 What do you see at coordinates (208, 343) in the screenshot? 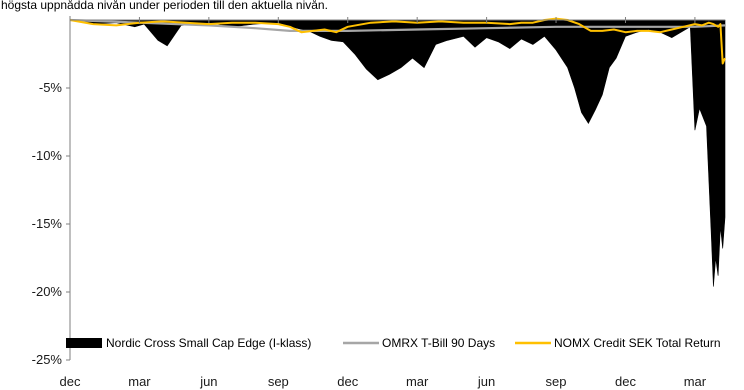
I see `legend-label: Nordic Cross Small Cap Edge (I-klass)` at bounding box center [208, 343].